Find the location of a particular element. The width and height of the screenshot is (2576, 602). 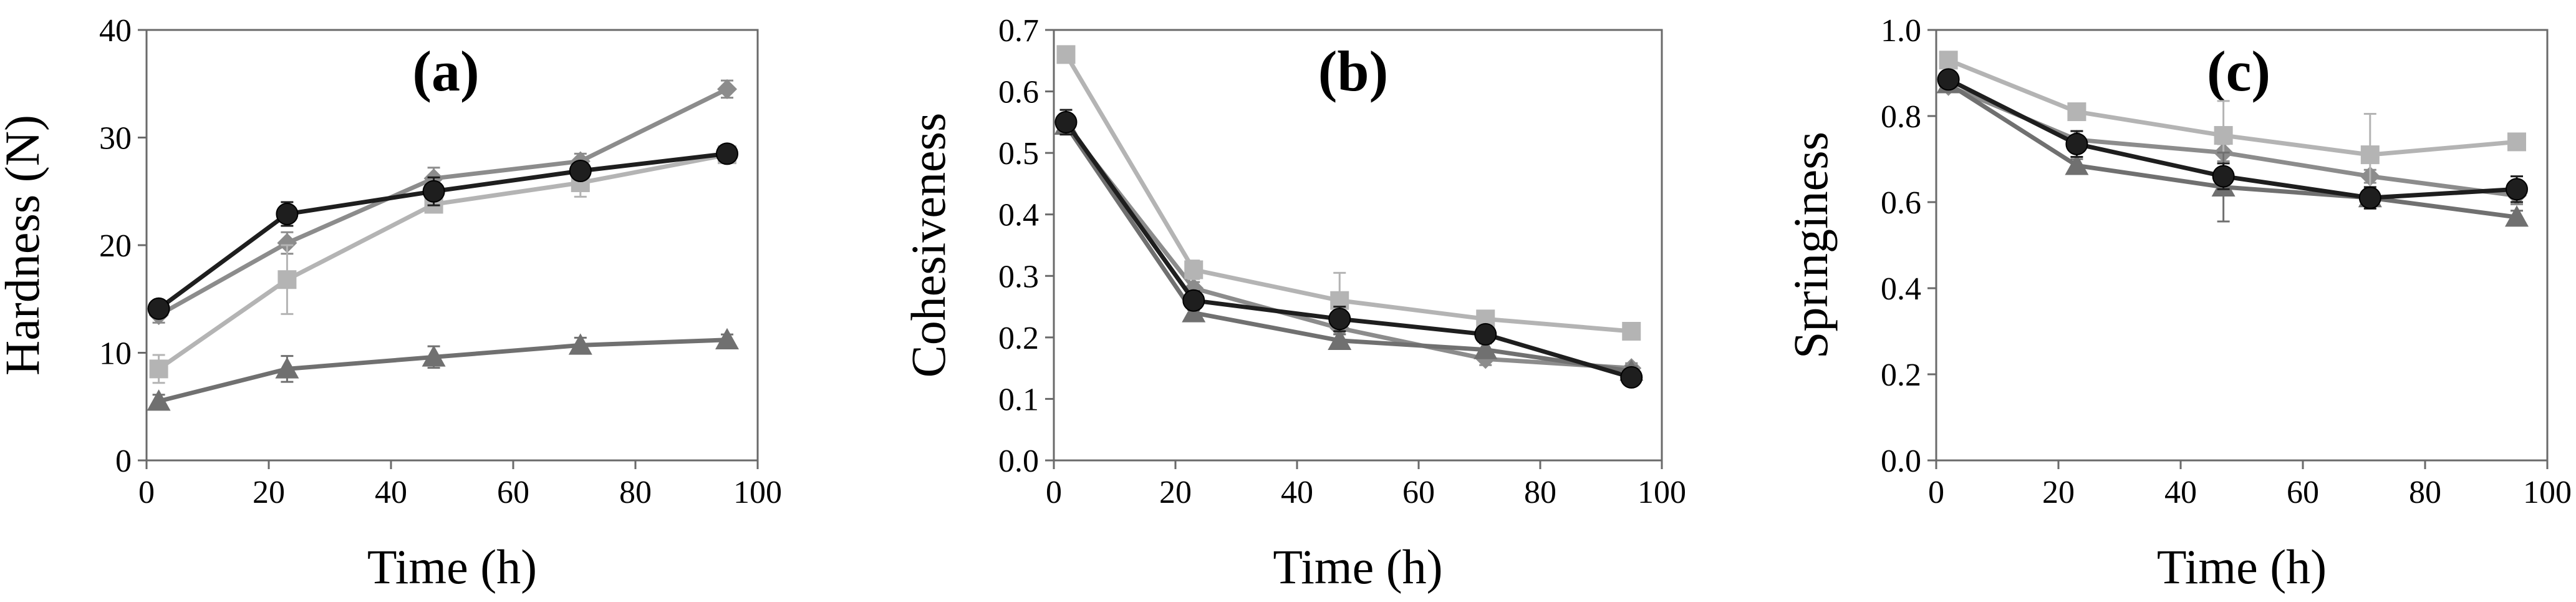

y-tick-label: 0.5 is located at coordinates (1018, 154).